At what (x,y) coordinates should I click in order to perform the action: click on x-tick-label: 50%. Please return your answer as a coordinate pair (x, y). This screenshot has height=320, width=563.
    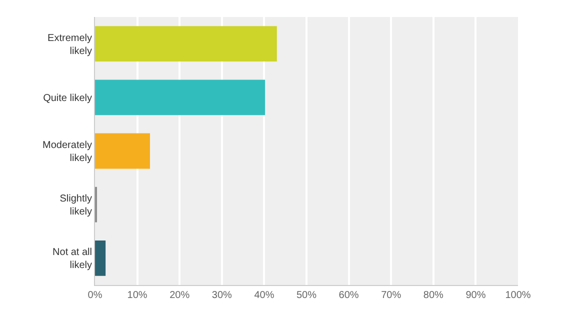
    Looking at the image, I should click on (306, 295).